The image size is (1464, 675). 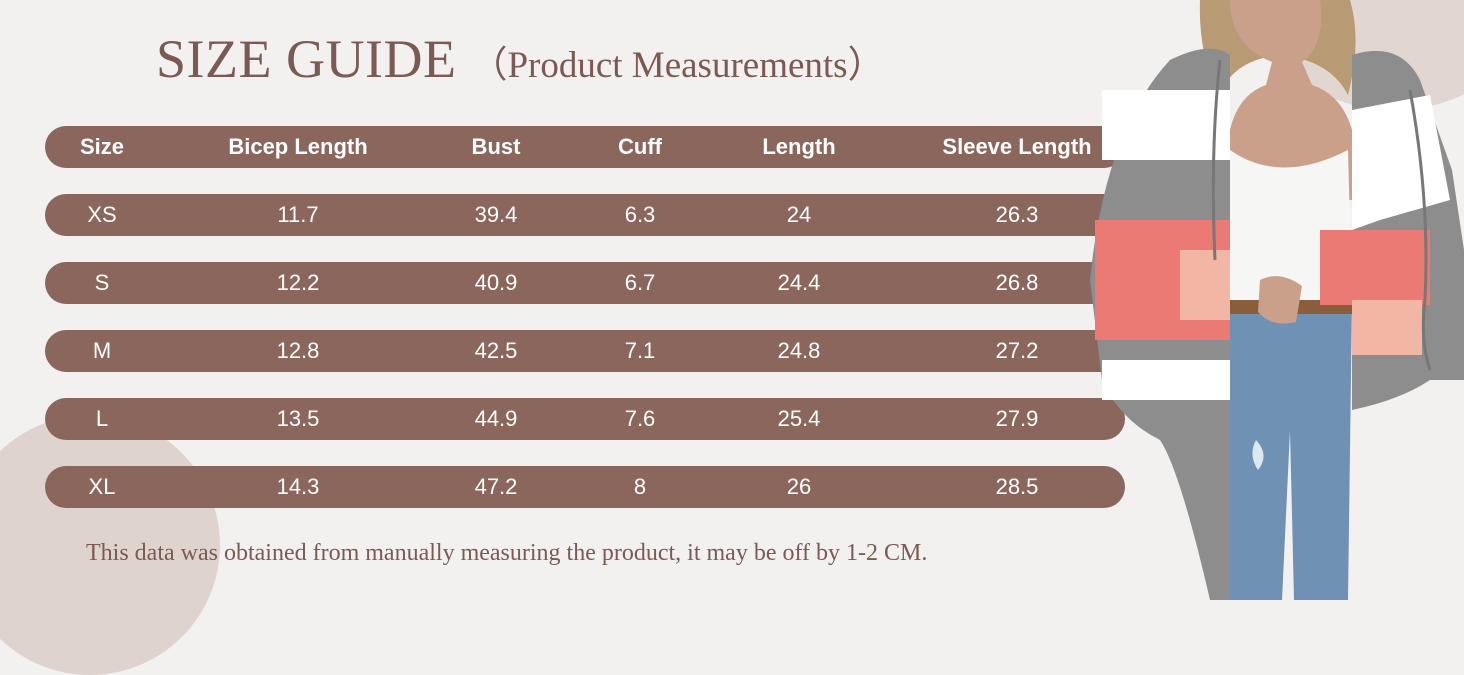 What do you see at coordinates (585, 283) in the screenshot?
I see `table-row: S 12.2 40.9 6.7 24.4 26.8` at bounding box center [585, 283].